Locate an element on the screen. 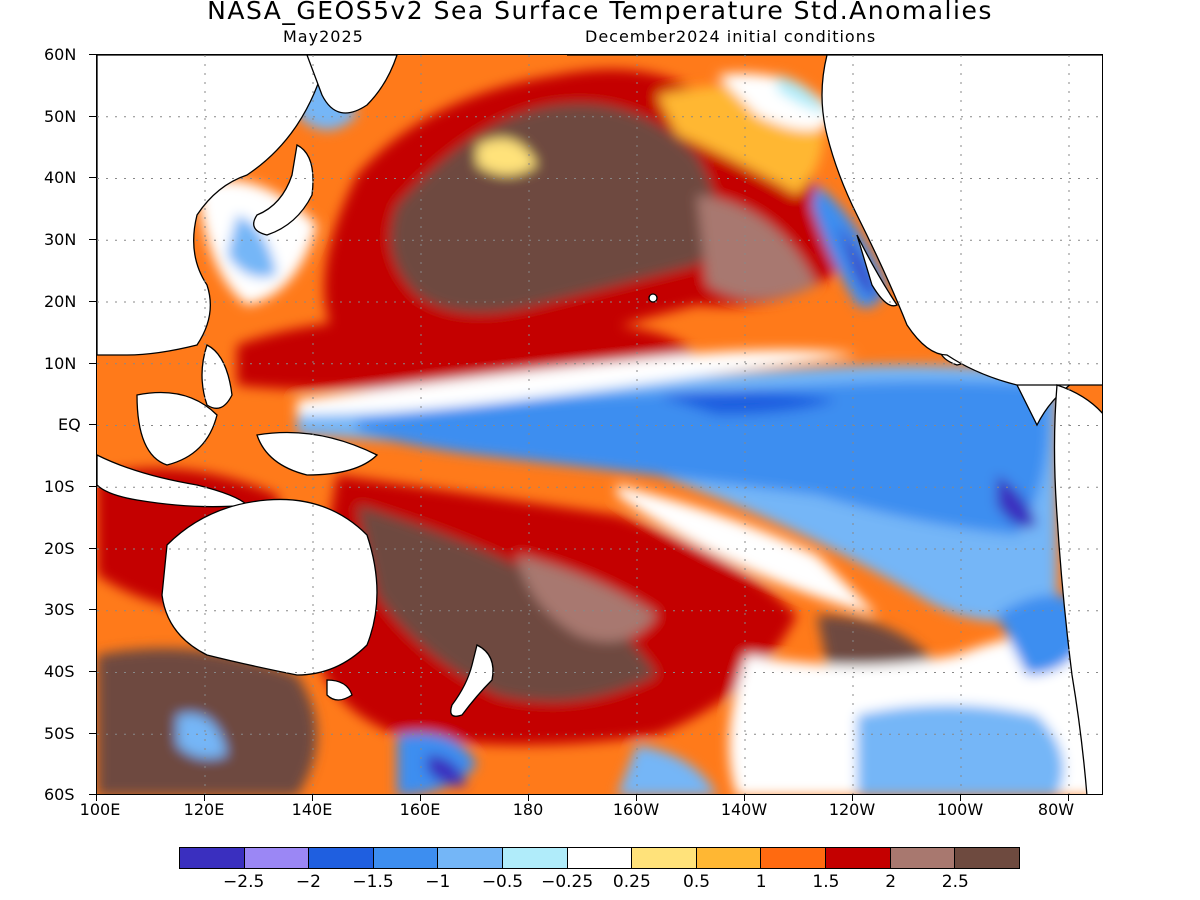  tasmania is located at coordinates (339, 690).